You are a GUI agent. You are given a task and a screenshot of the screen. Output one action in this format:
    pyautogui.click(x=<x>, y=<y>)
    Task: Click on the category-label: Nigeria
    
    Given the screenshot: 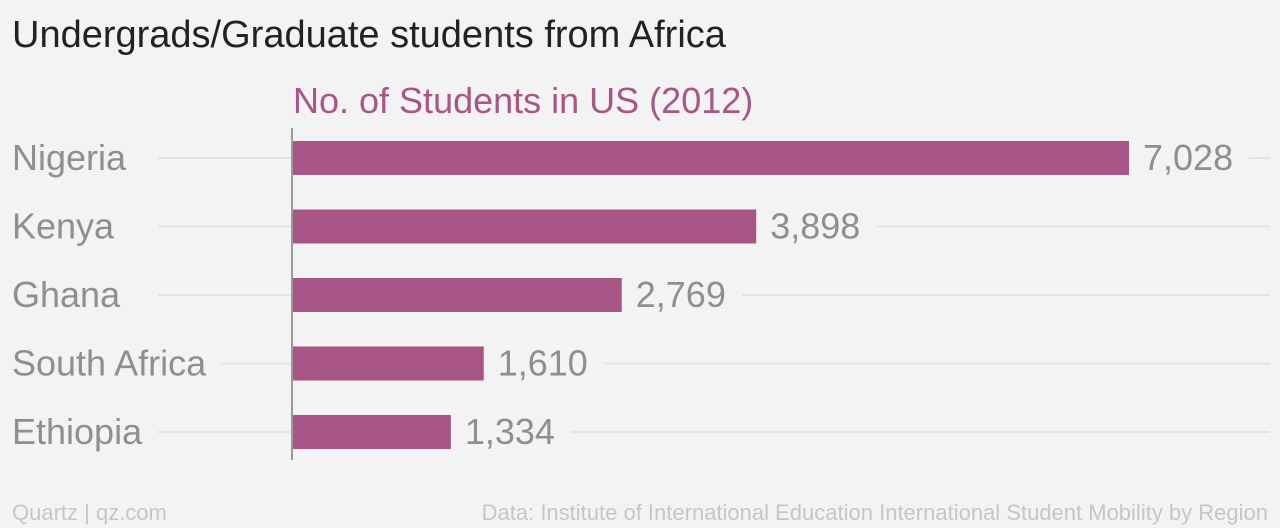 What is the action you would take?
    pyautogui.click(x=69, y=157)
    